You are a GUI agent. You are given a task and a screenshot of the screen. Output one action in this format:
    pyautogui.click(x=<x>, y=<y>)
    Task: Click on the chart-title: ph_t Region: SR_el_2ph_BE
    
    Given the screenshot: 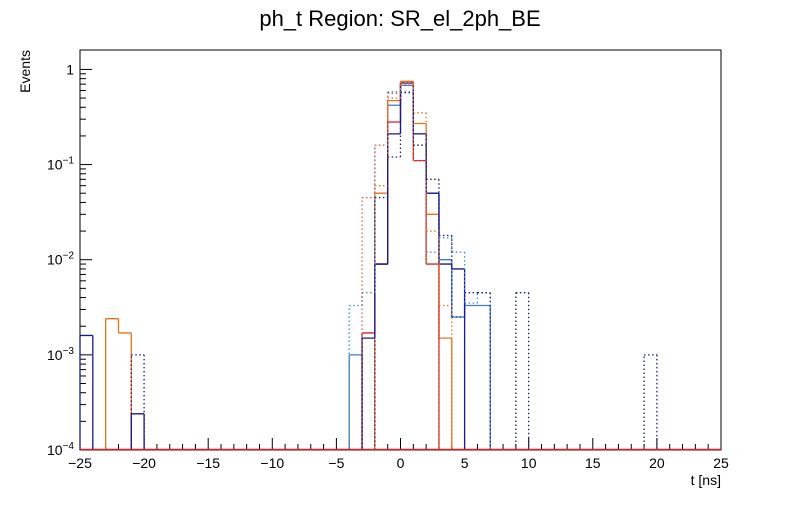 What is the action you would take?
    pyautogui.click(x=400, y=18)
    